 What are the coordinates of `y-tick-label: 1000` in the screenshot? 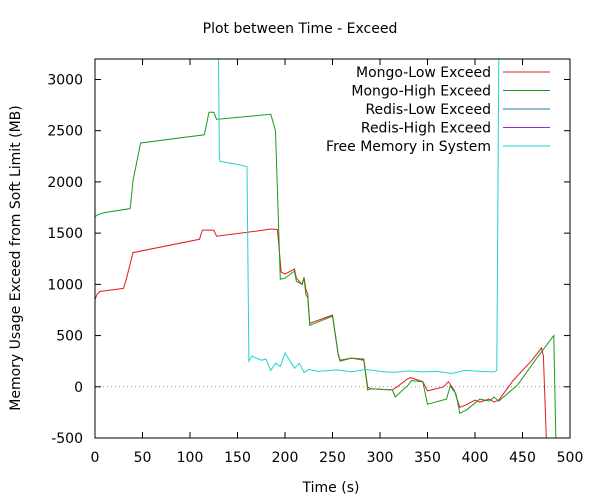 It's located at (65, 285).